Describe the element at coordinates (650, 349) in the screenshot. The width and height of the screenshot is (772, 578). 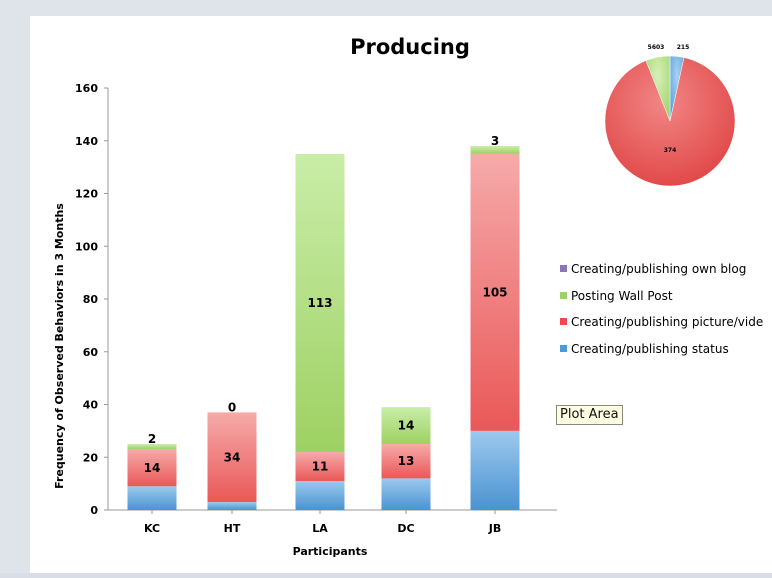
I see `legend-label: Creating/publishing status` at that location.